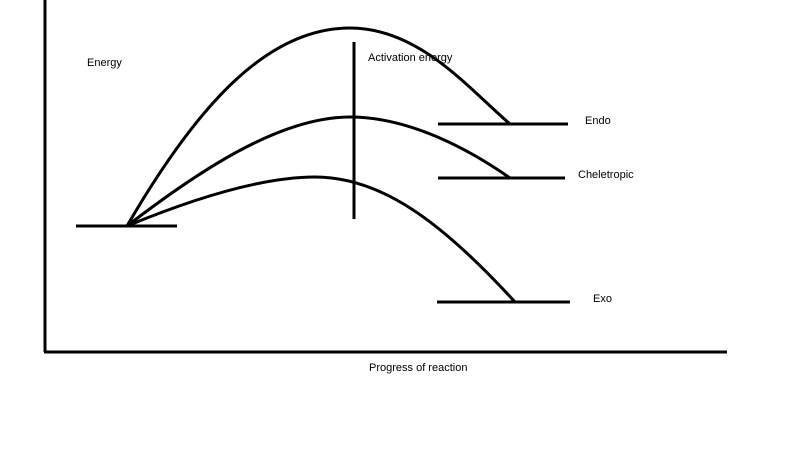 Image resolution: width=800 pixels, height=450 pixels. I want to click on x-axis-label: Progress of reaction, so click(418, 368).